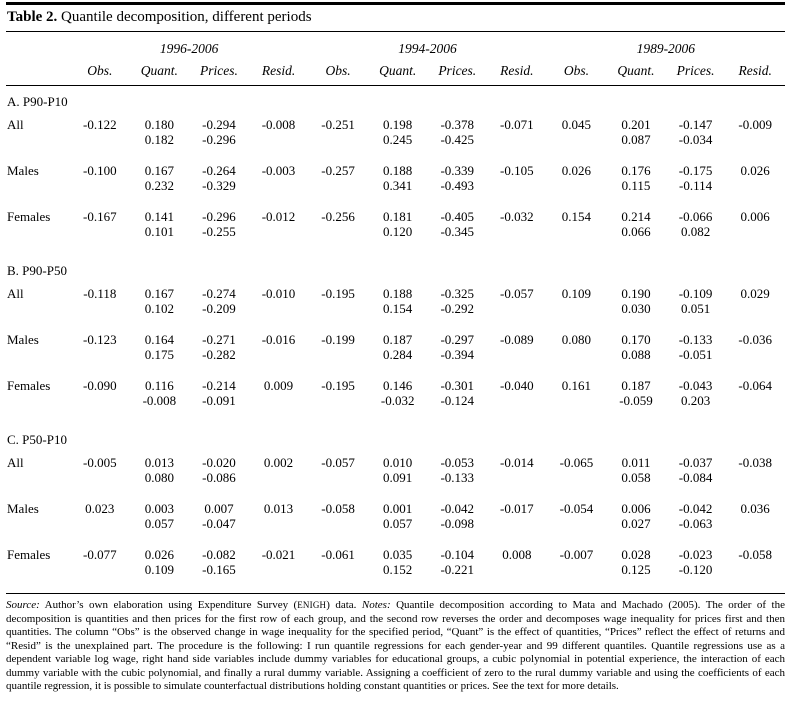  Describe the element at coordinates (398, 554) in the screenshot. I see `data-cell: 0.035` at that location.